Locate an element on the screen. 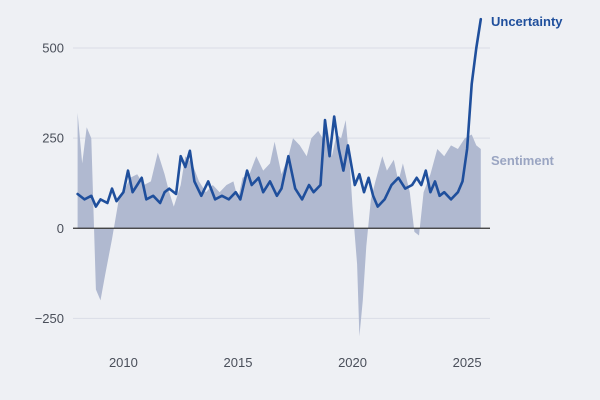 This screenshot has height=400, width=600. x-tick-label: 2010 is located at coordinates (123, 362).